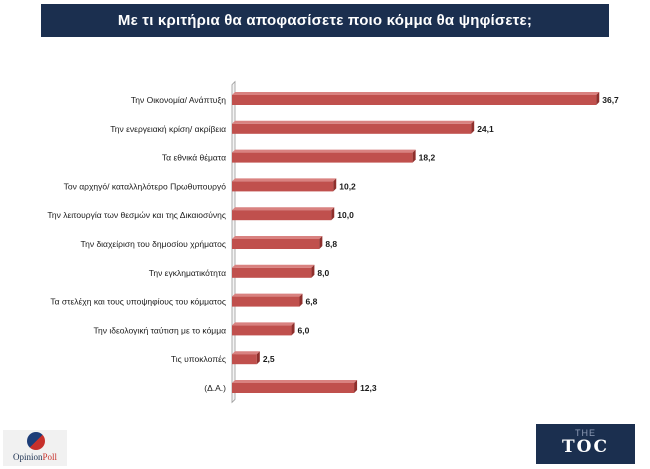 This screenshot has height=469, width=650. I want to click on value-label: 24,1, so click(485, 129).